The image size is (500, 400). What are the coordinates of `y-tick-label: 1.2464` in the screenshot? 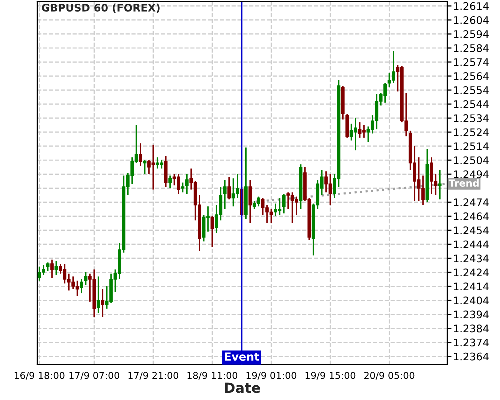 It's located at (471, 216).